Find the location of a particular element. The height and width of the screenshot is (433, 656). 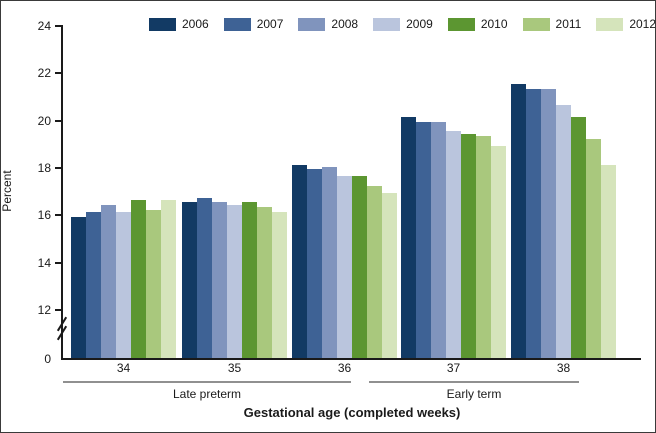

bar-2007-week38 is located at coordinates (533, 223).